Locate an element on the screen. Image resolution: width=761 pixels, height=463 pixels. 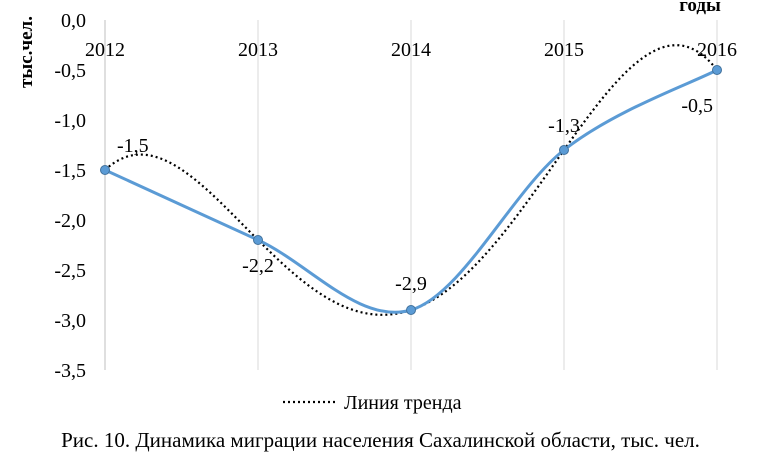
y-tick-label: -3,5 is located at coordinates (70, 371).